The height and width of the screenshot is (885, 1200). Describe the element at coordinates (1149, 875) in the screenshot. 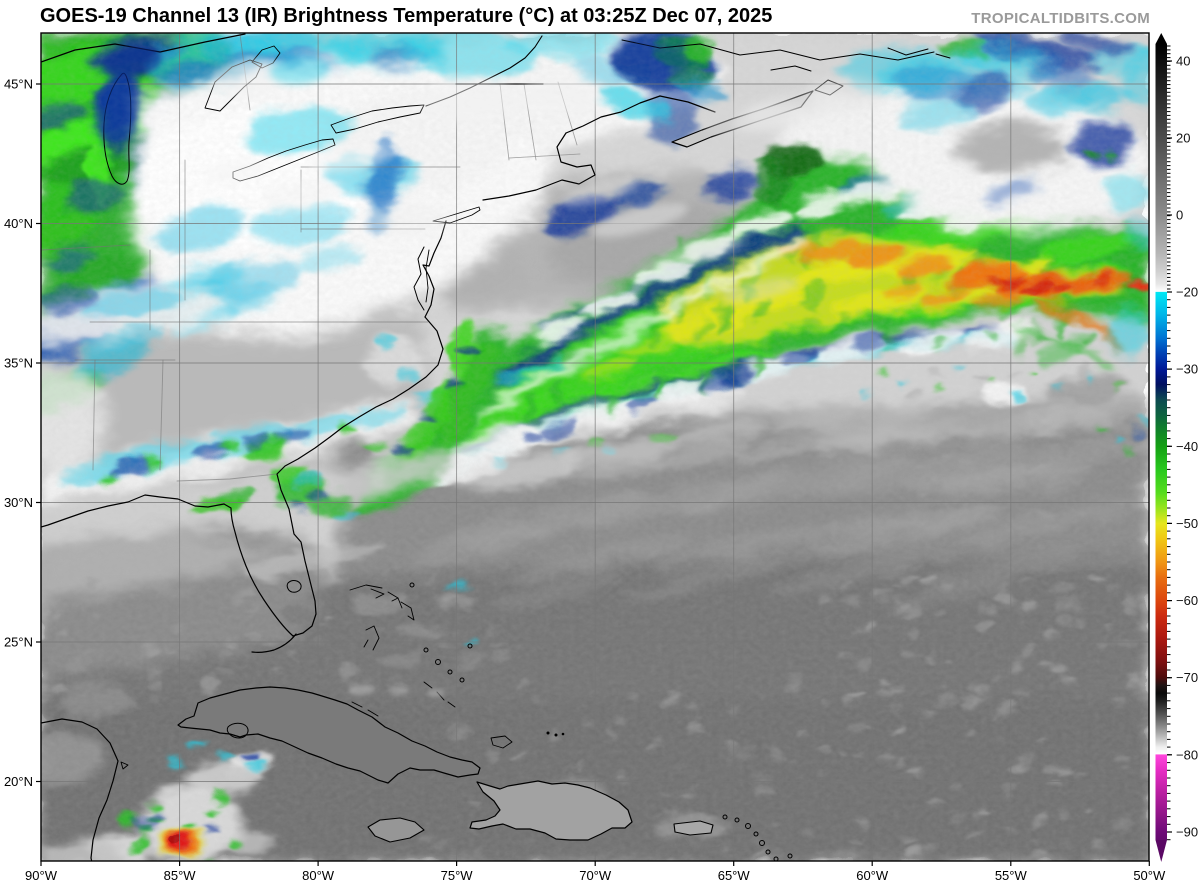

I see `svg-text: 50°W` at that location.